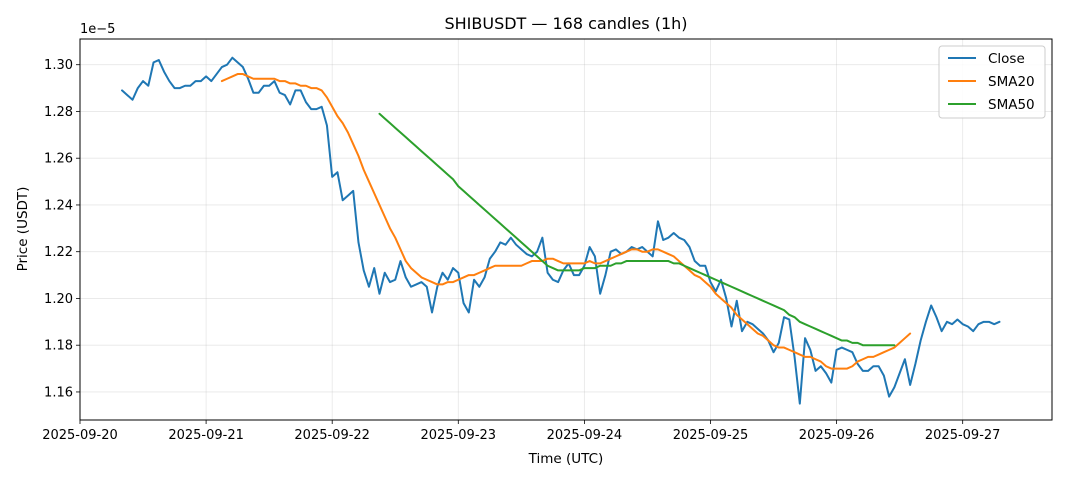  What do you see at coordinates (711, 435) in the screenshot?
I see `x-tick-label: 2025-09-25` at bounding box center [711, 435].